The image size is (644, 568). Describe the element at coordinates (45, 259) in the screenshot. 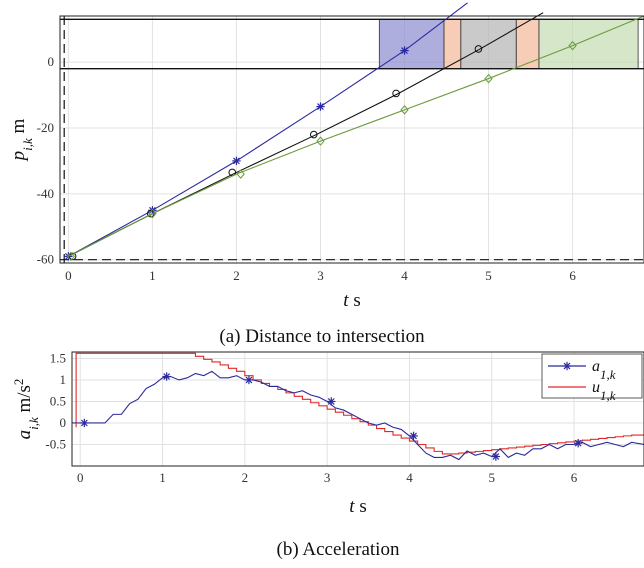

I see `y-tick-label: -60` at that location.